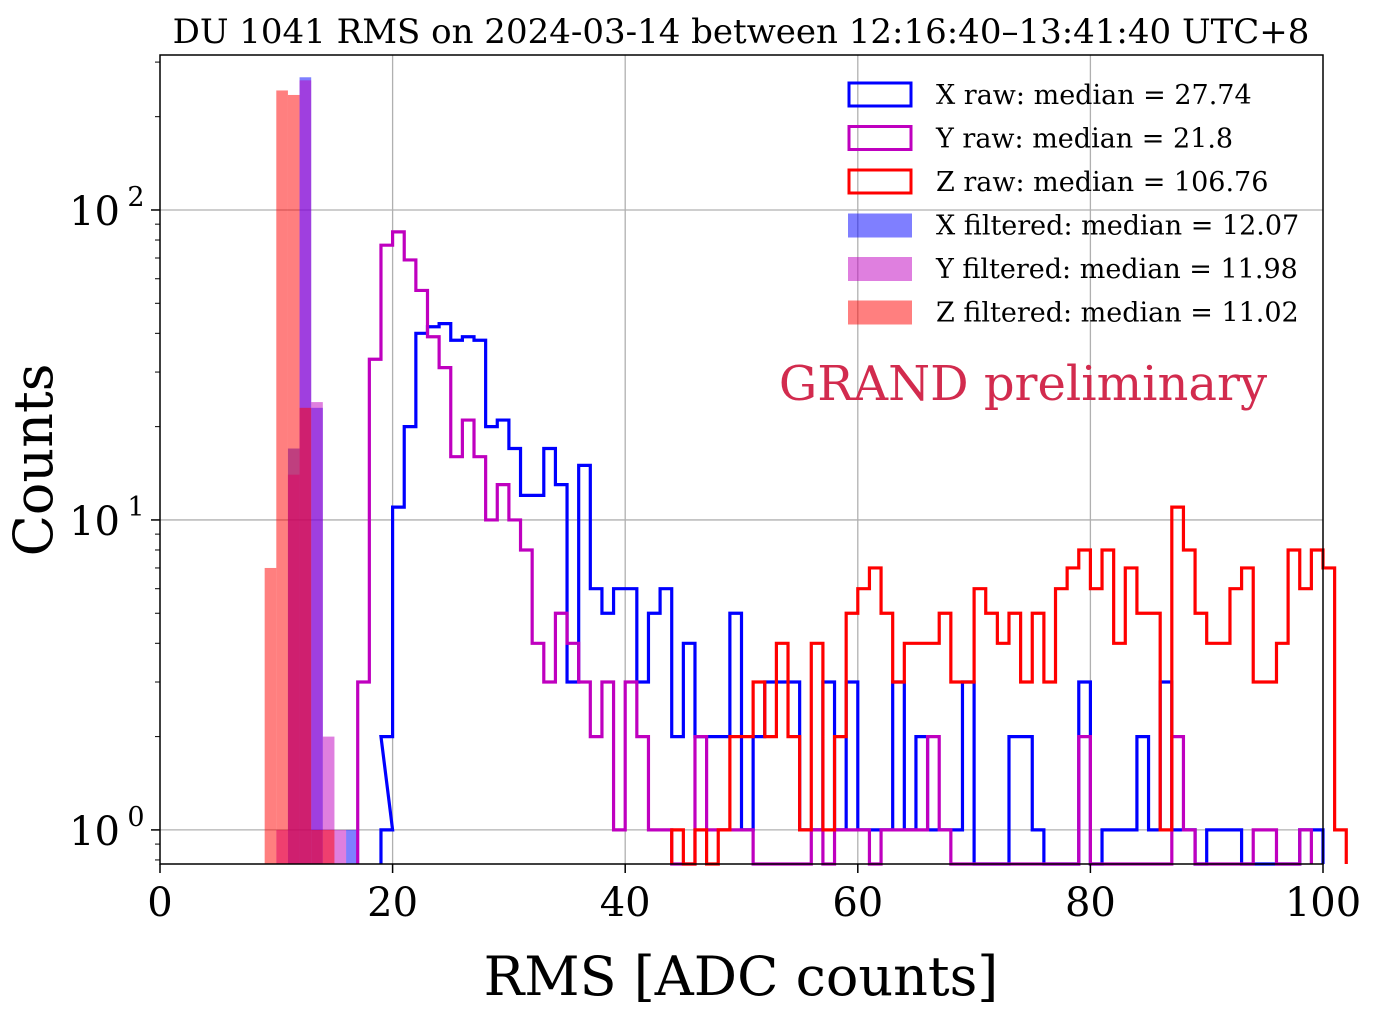  What do you see at coordinates (94, 522) in the screenshot?
I see `y-tick-label-1: 10` at bounding box center [94, 522].